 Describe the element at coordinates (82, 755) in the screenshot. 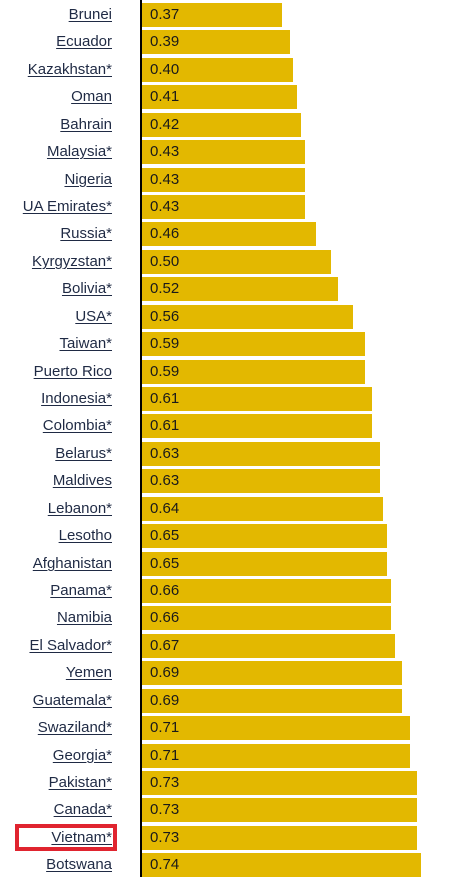

I see `category-label: Georgia*` at that location.